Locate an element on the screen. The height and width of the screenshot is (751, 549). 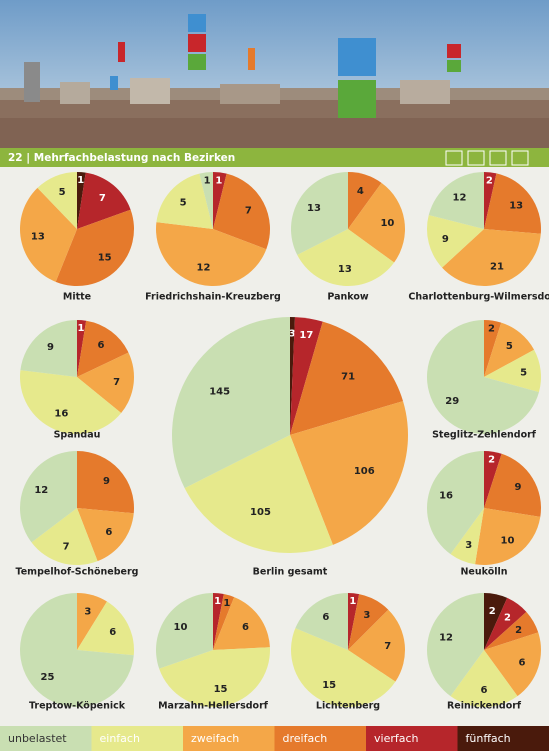
pie-chart: 1 7 12 5 1 Friedrichshain-Kreuzberg is located at coordinates (213, 237).